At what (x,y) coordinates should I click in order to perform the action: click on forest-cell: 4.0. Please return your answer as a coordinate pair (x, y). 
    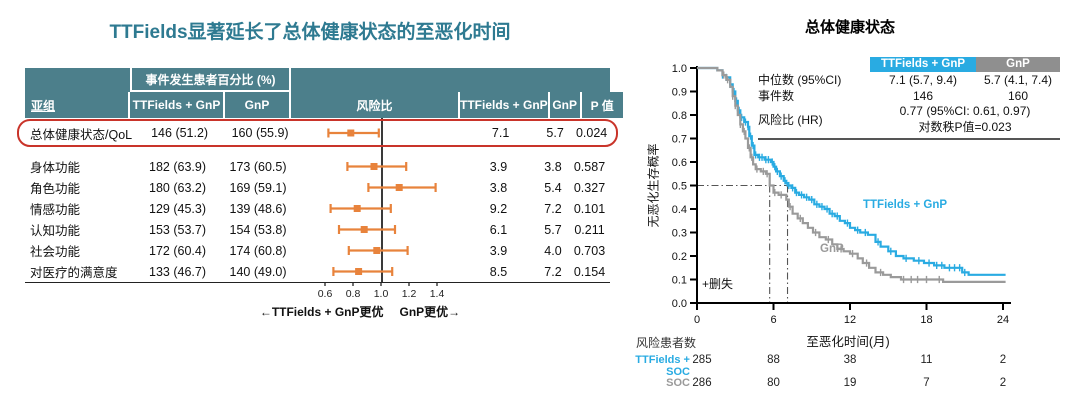
    Looking at the image, I should click on (553, 250).